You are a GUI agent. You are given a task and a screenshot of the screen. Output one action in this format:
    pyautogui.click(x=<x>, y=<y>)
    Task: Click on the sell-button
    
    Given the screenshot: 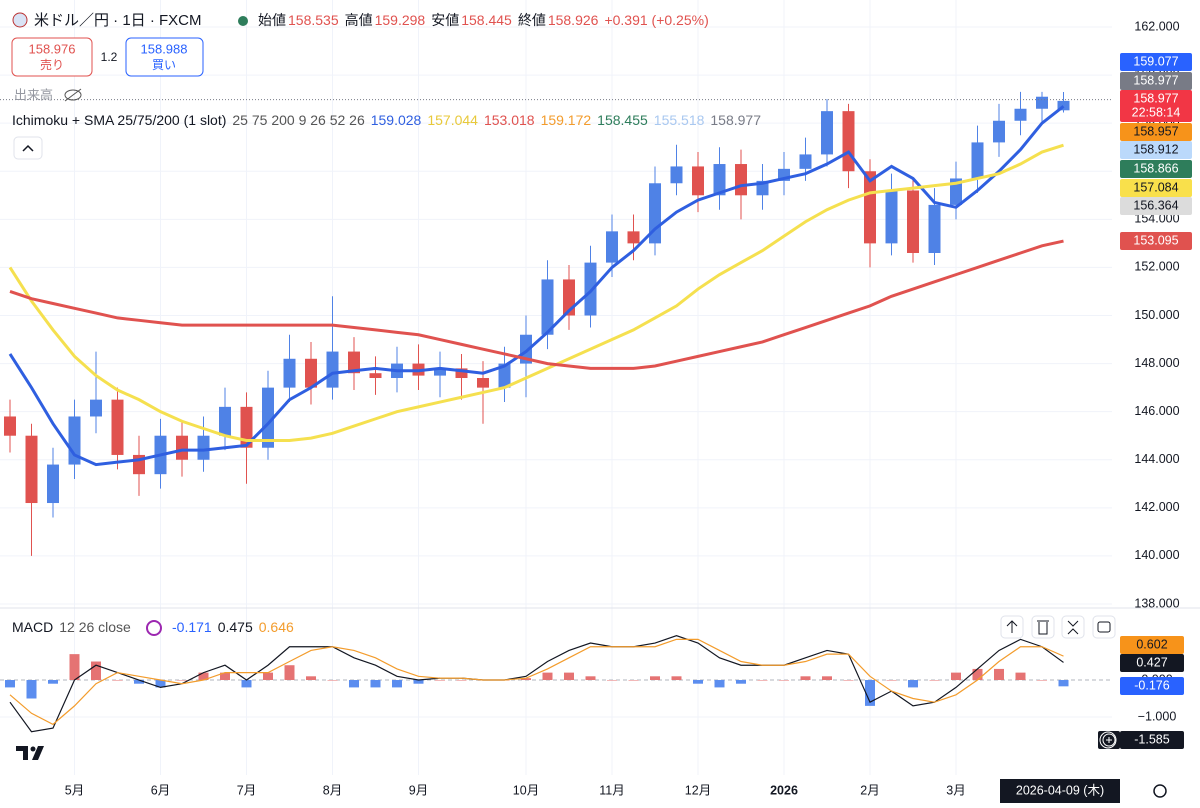 What is the action you would take?
    pyautogui.click(x=52, y=57)
    